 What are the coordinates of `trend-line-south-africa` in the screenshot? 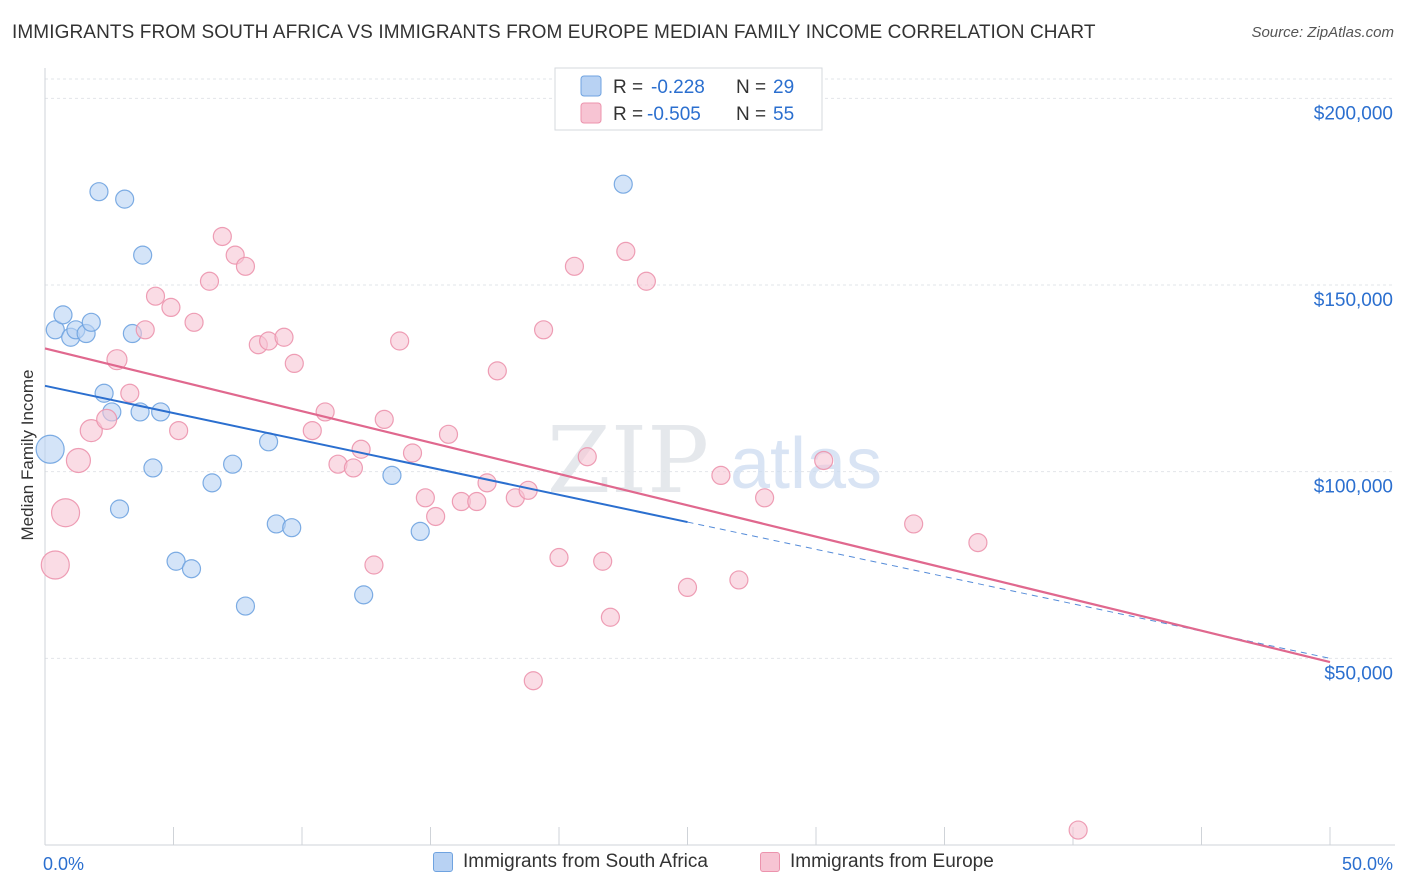 It's located at (366, 454).